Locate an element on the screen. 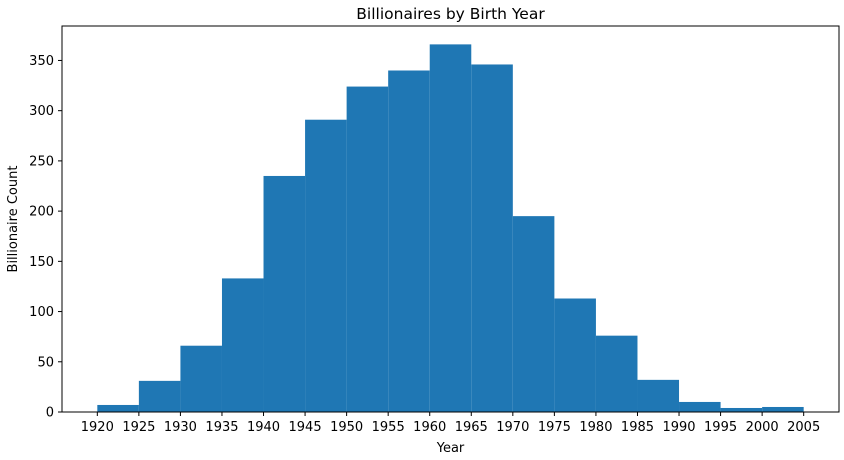  x-tick-label: 1995 is located at coordinates (720, 427).